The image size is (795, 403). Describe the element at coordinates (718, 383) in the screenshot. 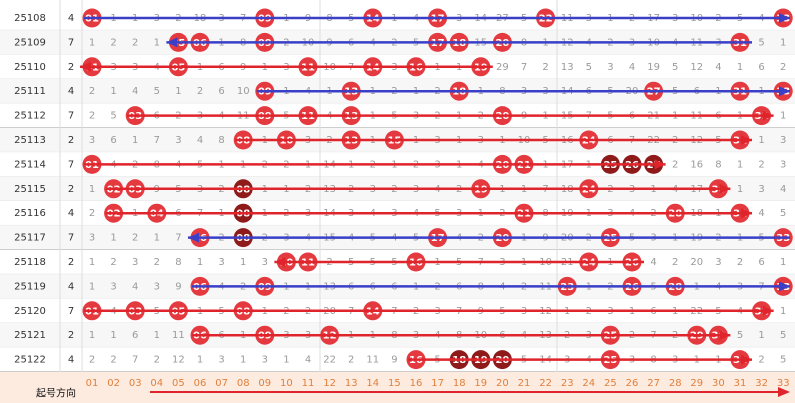

I see `footer-label: 30` at that location.